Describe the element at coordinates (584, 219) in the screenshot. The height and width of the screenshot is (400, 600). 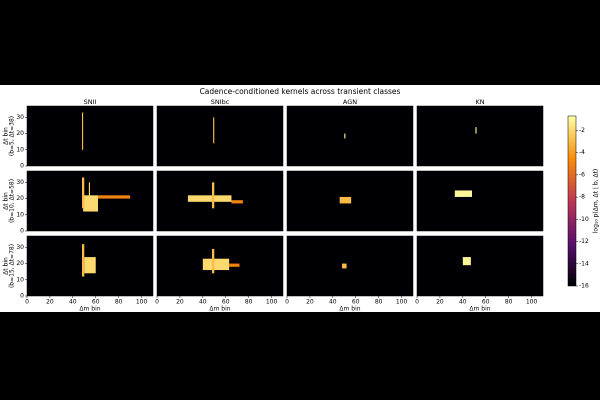
I see `colorbar-tick-label: -10` at that location.